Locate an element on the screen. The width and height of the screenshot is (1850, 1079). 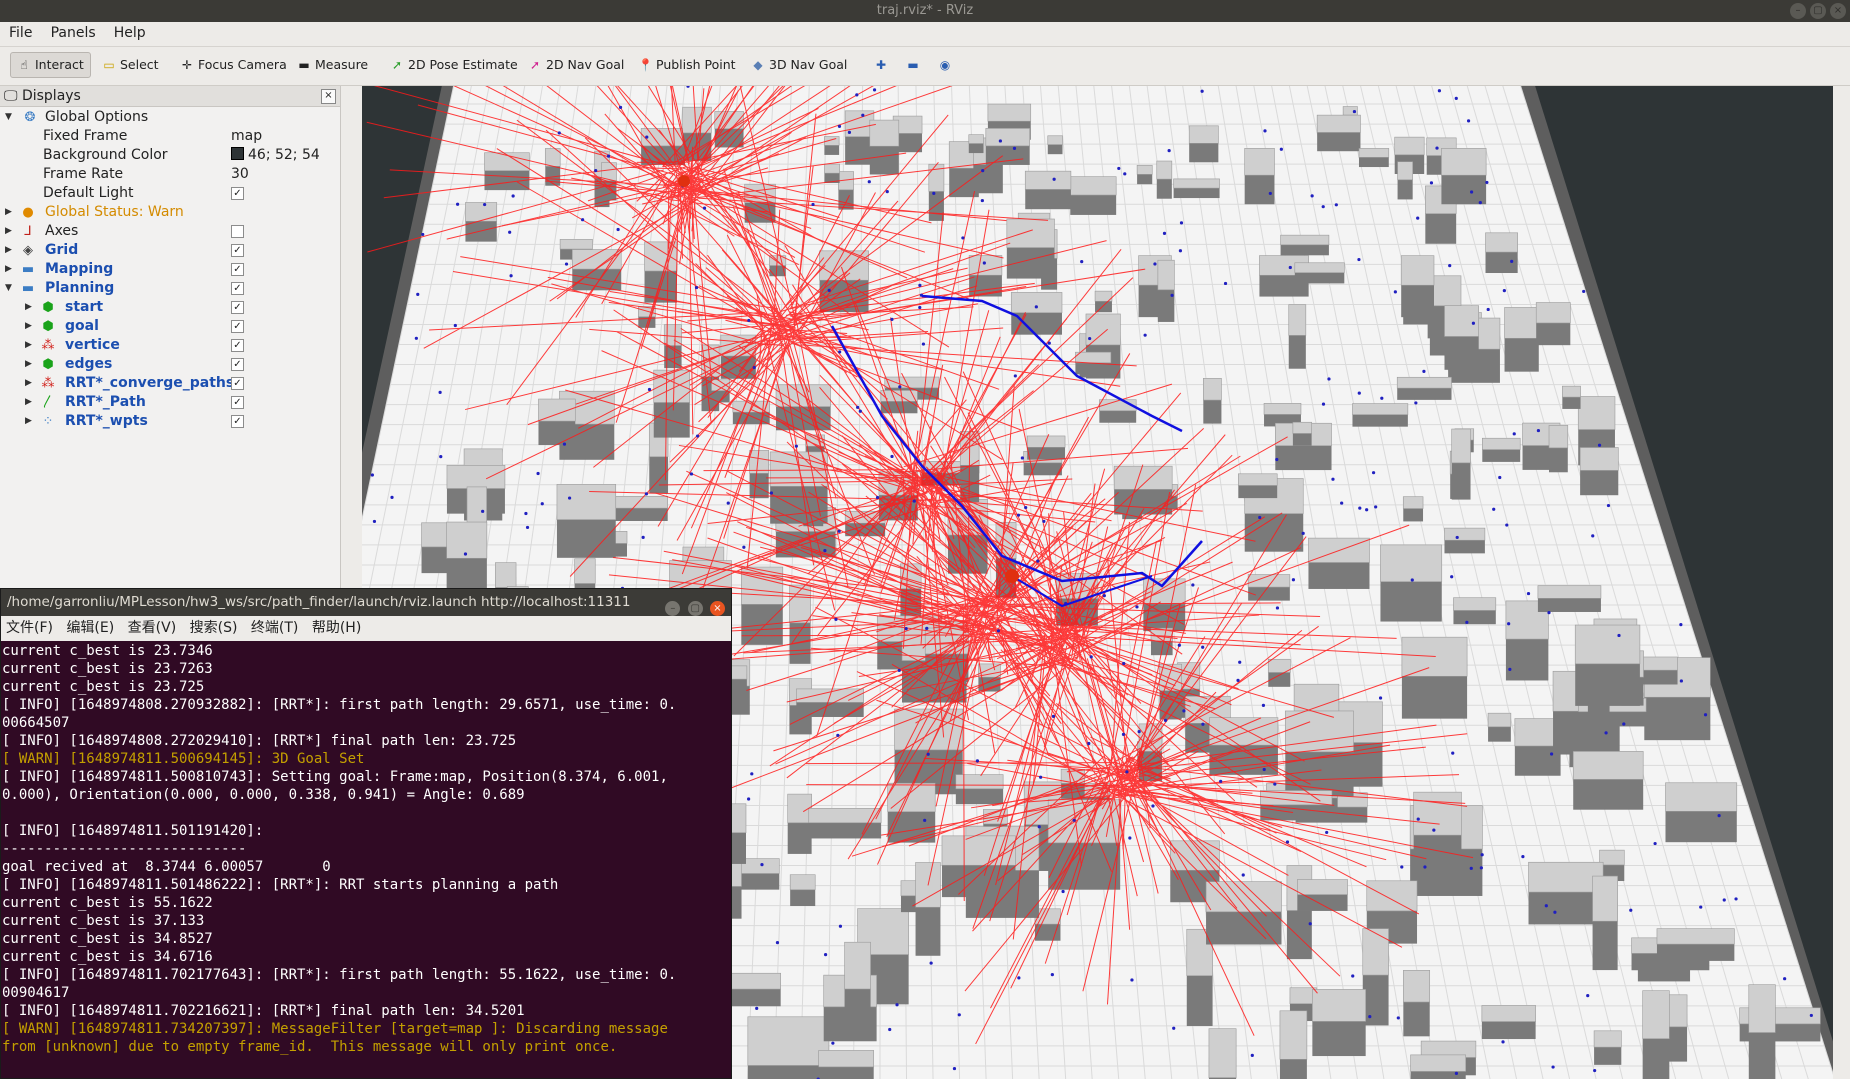
add-tool-button: ✚ is located at coordinates (883, 65).